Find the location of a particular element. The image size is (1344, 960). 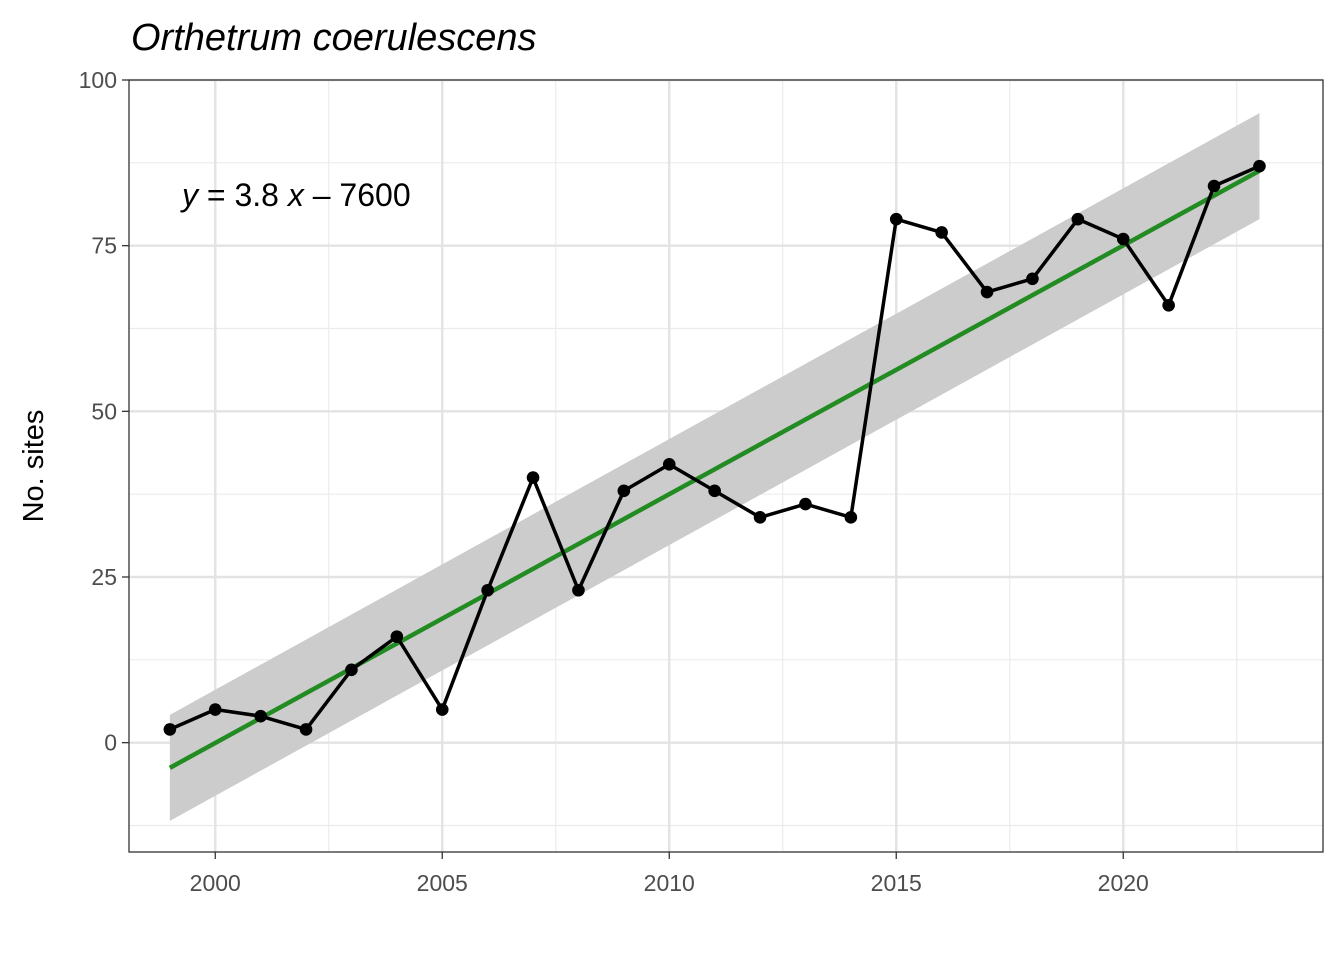

y-tick-label: 75 is located at coordinates (104, 246).